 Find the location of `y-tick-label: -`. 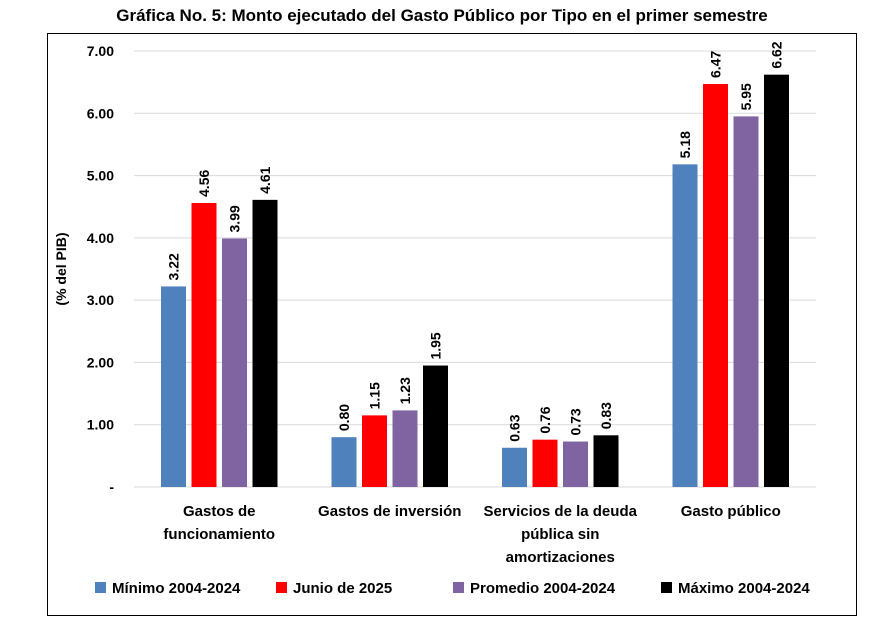

y-tick-label: - is located at coordinates (111, 487).